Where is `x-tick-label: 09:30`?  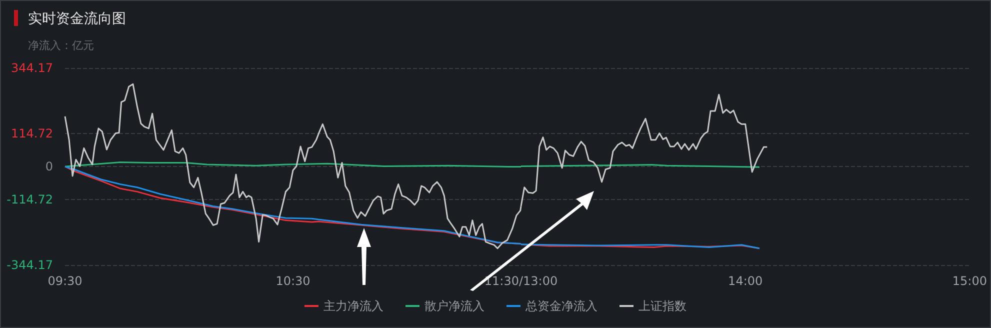 x-tick-label: 09:30 is located at coordinates (65, 281).